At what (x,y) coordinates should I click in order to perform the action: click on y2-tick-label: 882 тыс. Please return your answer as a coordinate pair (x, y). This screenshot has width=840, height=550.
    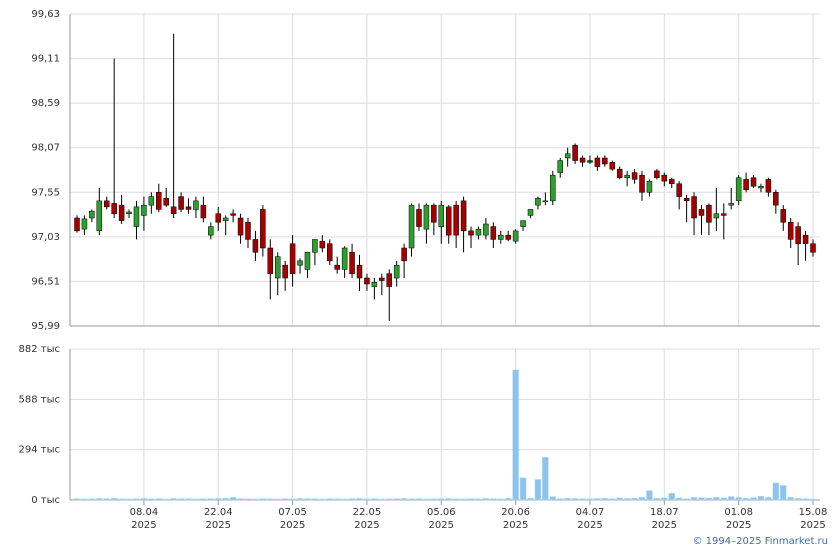
    Looking at the image, I should click on (39, 349).